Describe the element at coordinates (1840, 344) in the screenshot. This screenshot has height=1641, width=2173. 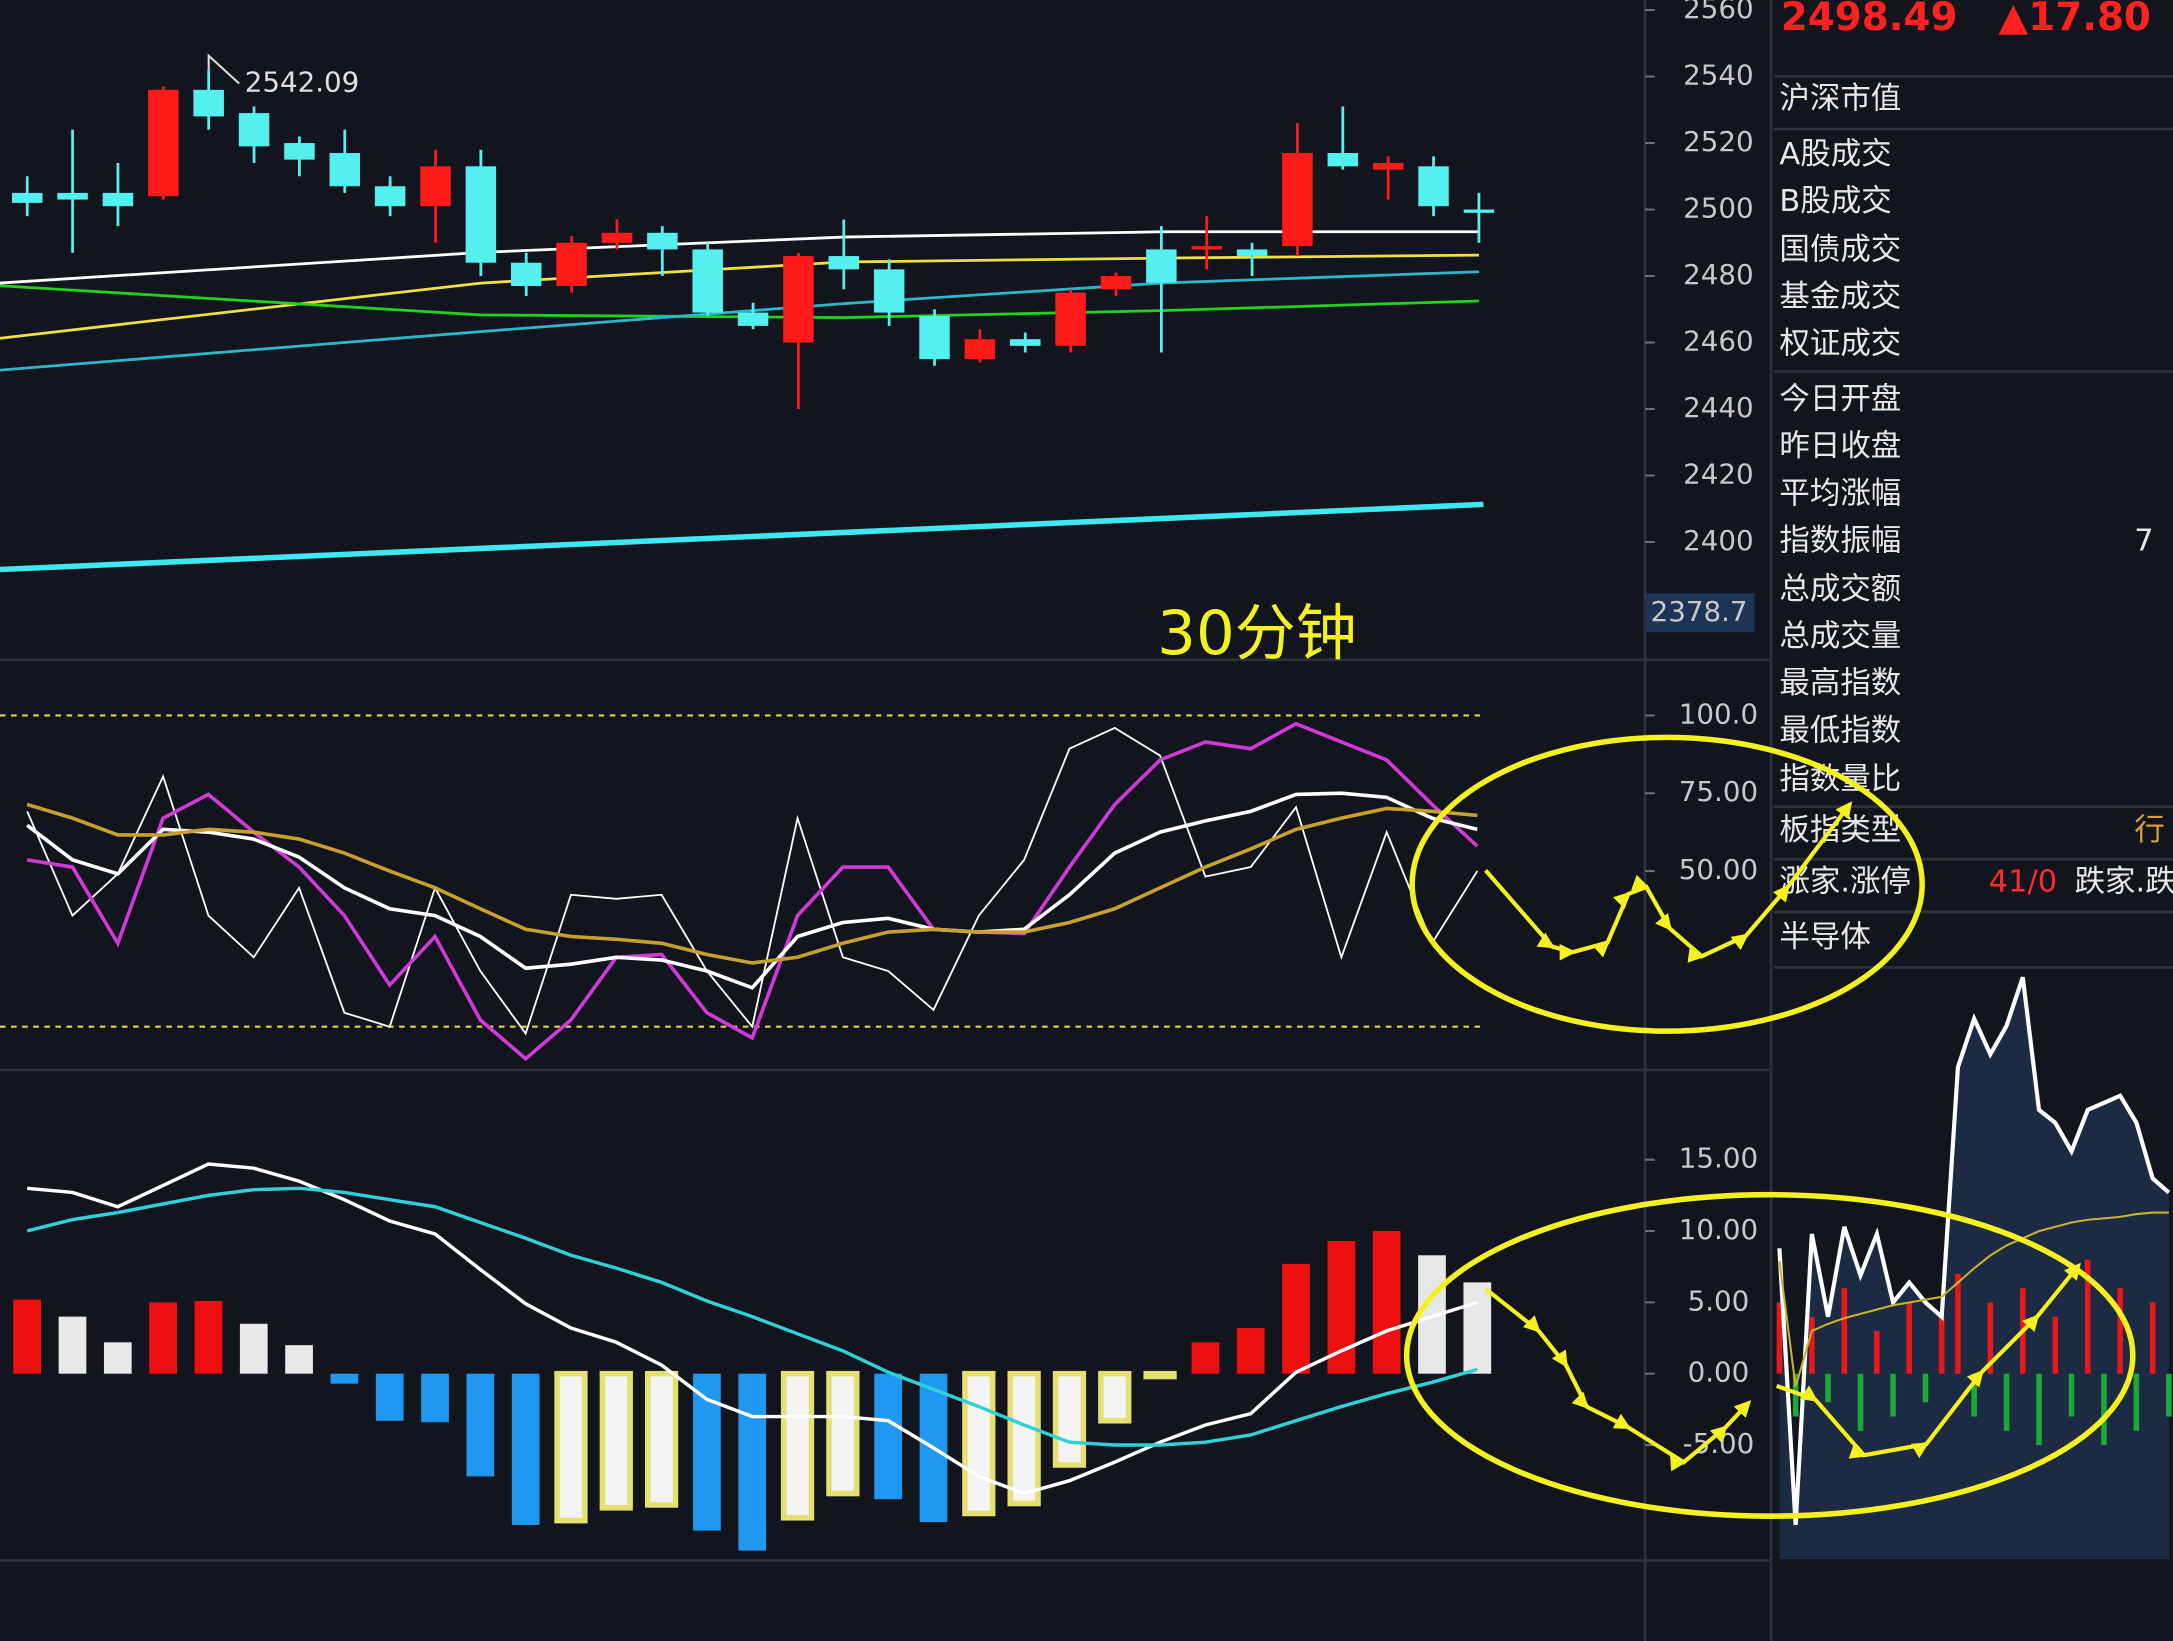
I see `row-label: 权证成交` at that location.